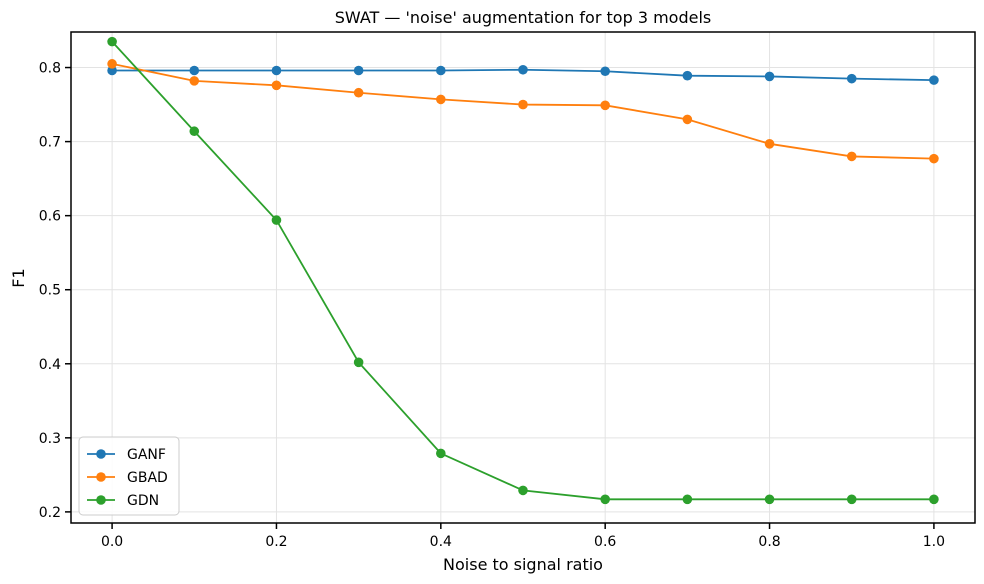  I want to click on y-tick-label: 0.4, so click(50, 365).